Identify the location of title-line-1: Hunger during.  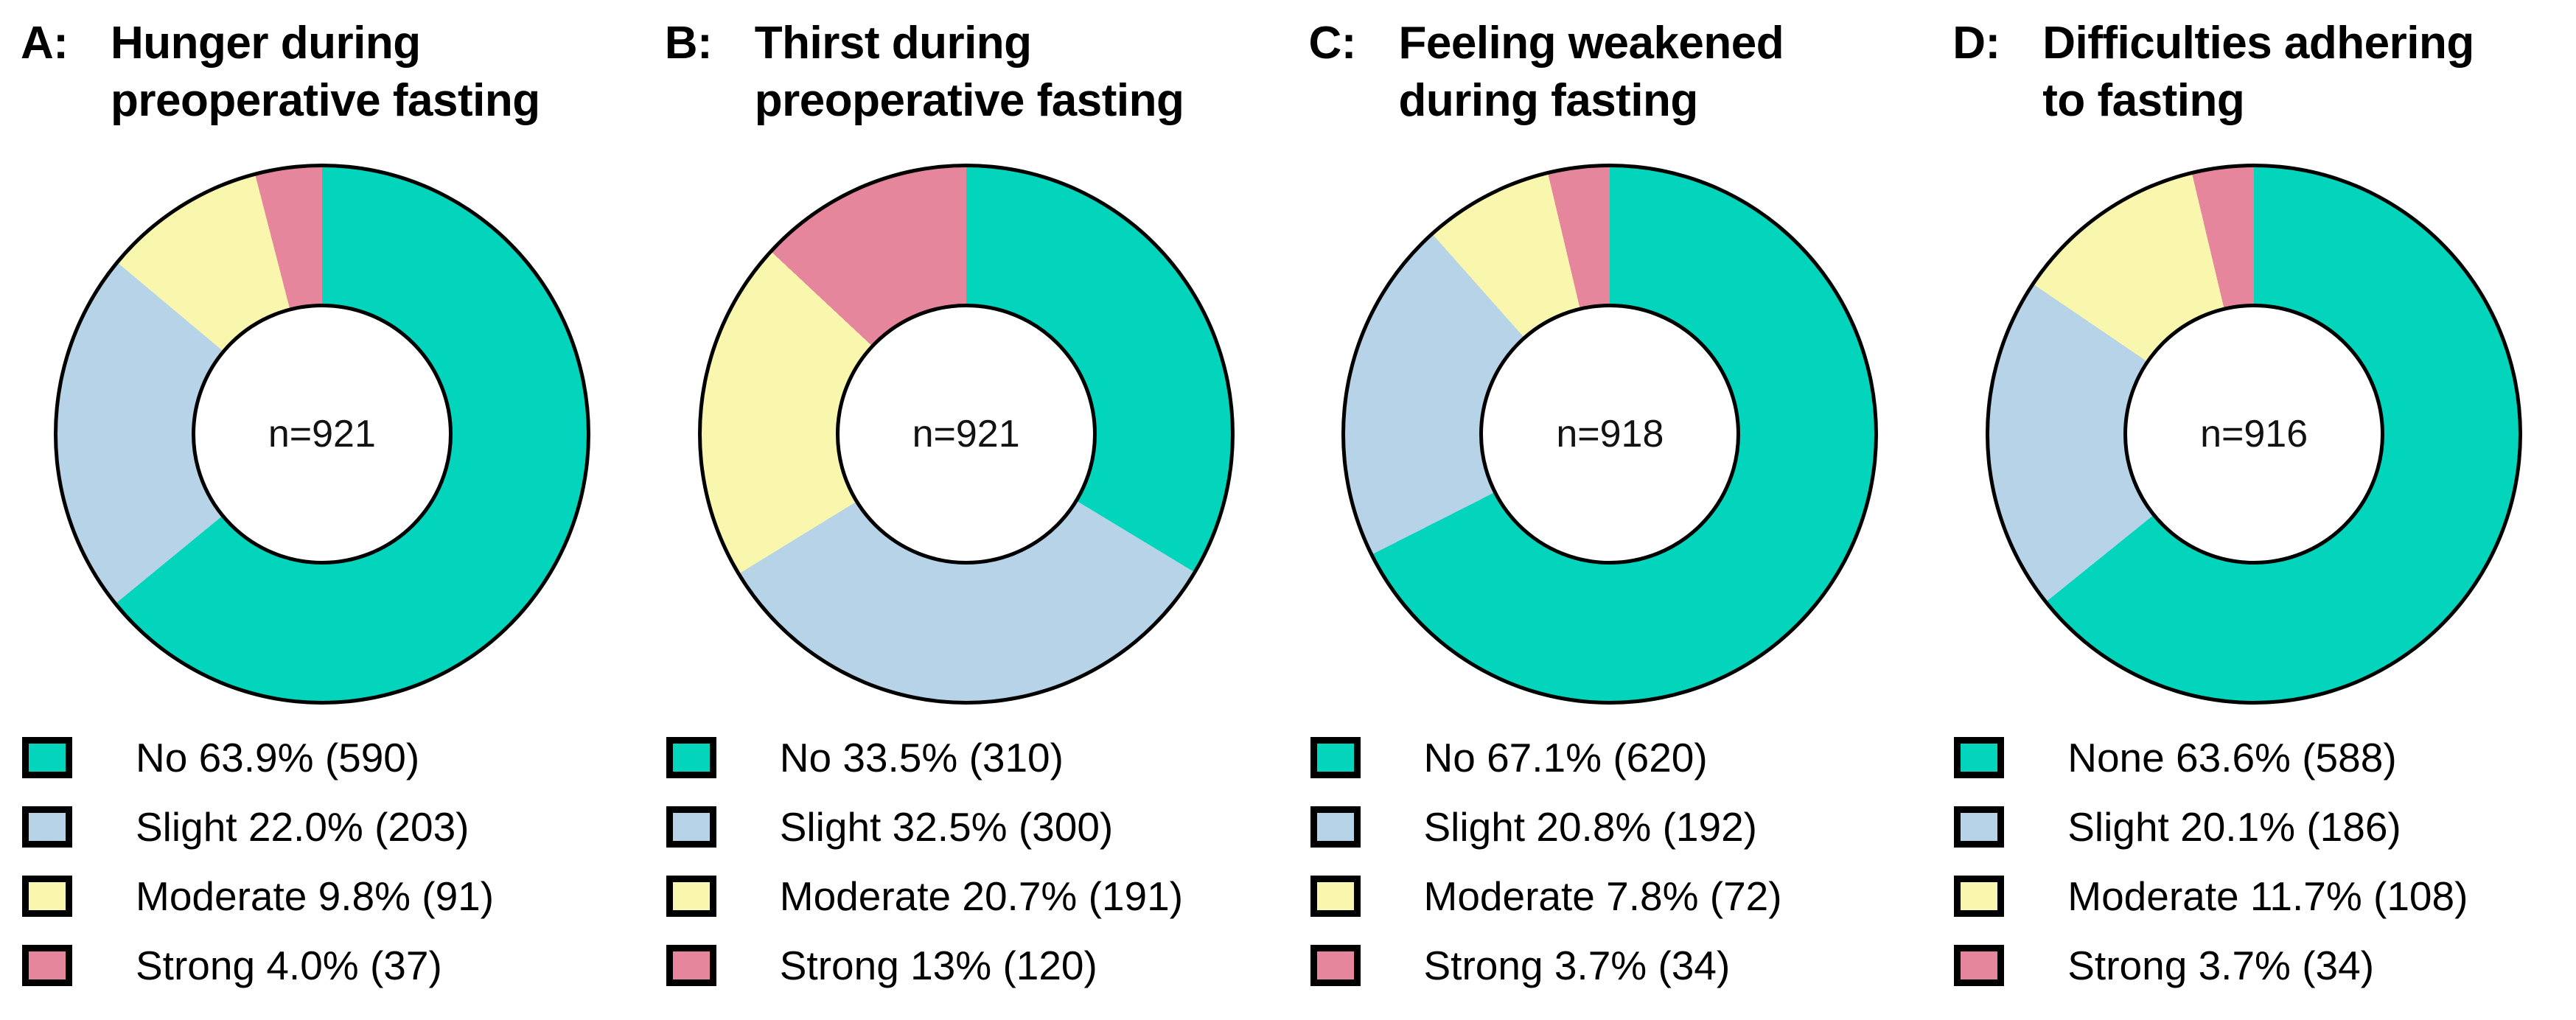
(266, 43).